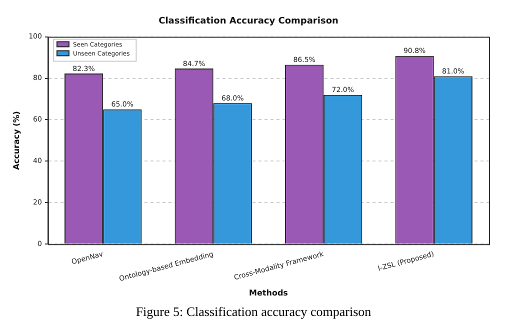 Image resolution: width=507 pixels, height=331 pixels. Describe the element at coordinates (16, 140) in the screenshot. I see `y-axis-title: Accuracy (%)` at that location.